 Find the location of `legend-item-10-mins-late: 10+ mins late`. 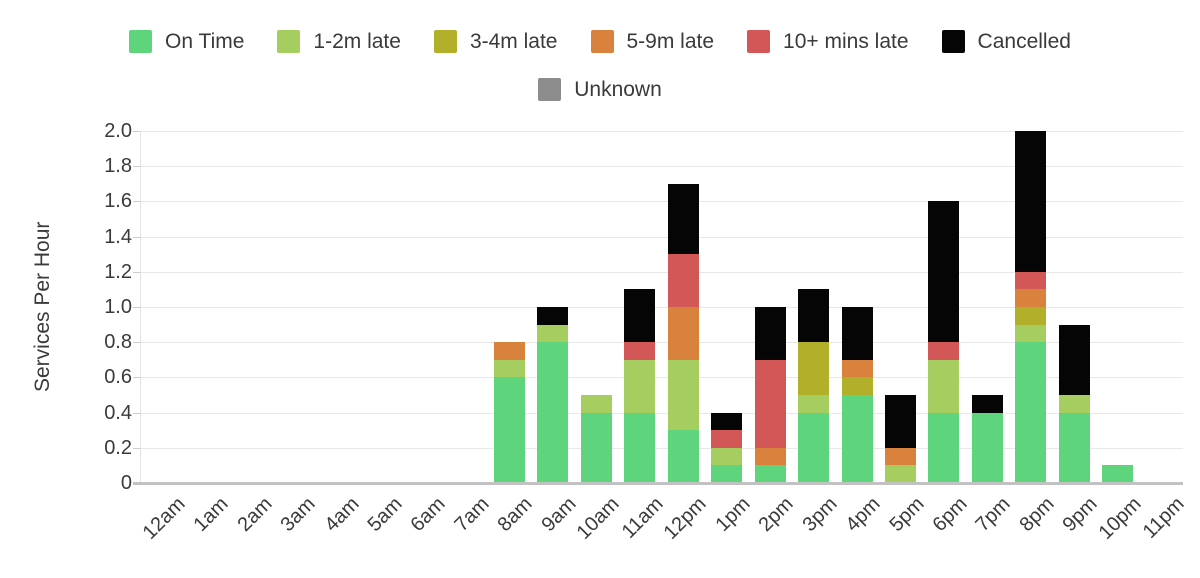

legend-item-10-mins-late: 10+ mins late is located at coordinates (828, 41).